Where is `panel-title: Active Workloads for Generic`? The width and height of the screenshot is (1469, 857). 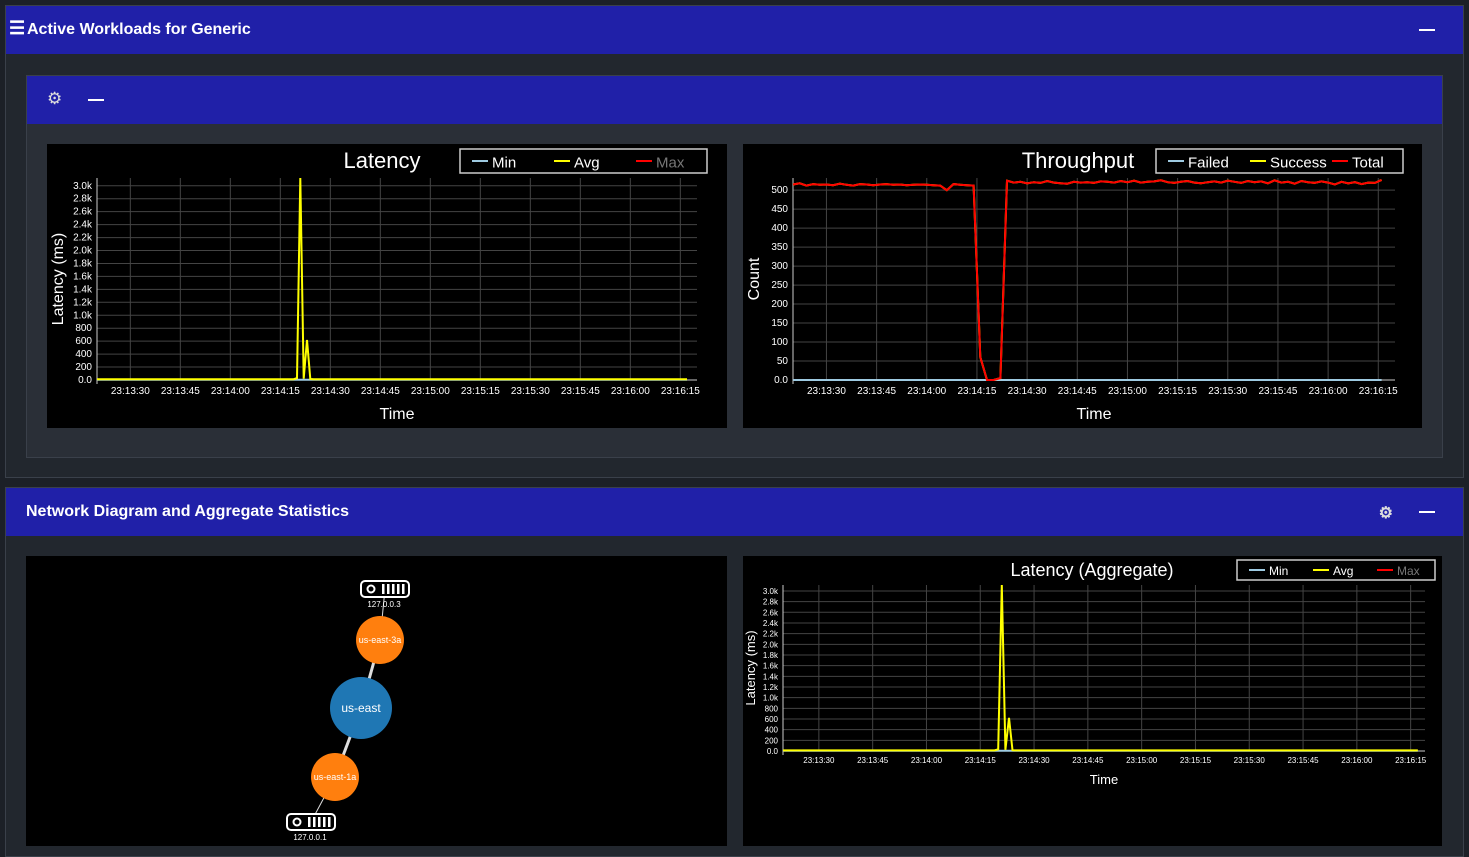 panel-title: Active Workloads for Generic is located at coordinates (139, 29).